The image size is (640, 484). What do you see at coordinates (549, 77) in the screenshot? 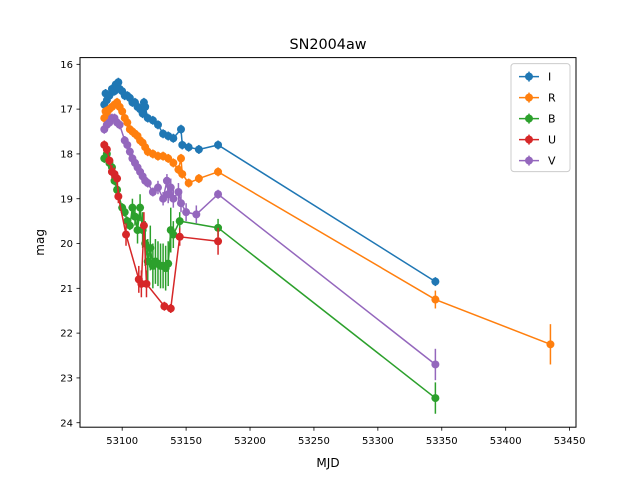
I see `legend-label-I: I` at bounding box center [549, 77].